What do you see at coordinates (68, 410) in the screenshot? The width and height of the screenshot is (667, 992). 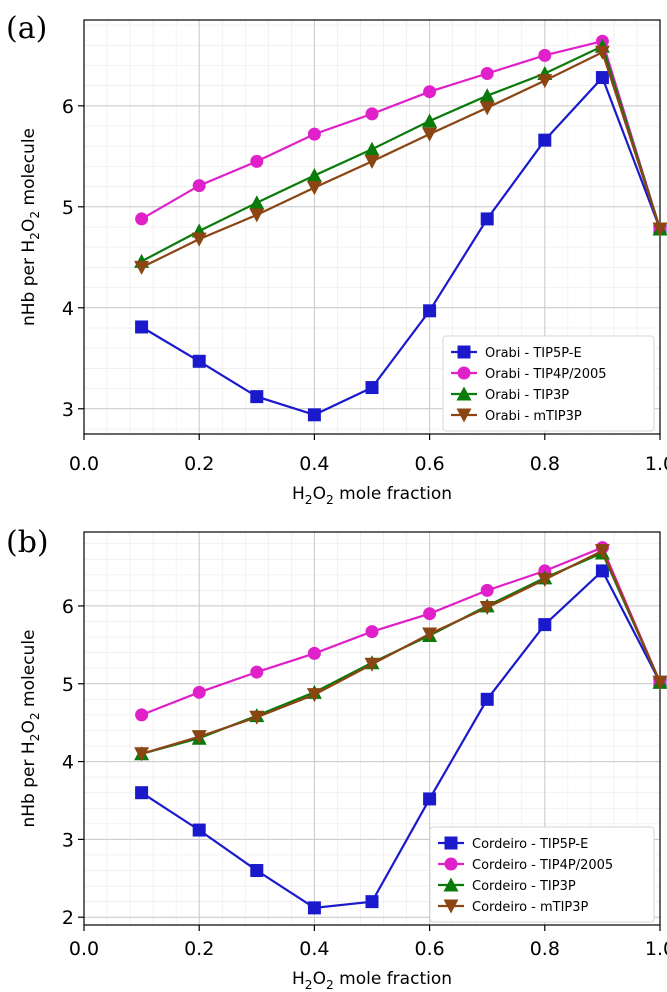 I see `y-tick-label: 3` at bounding box center [68, 410].